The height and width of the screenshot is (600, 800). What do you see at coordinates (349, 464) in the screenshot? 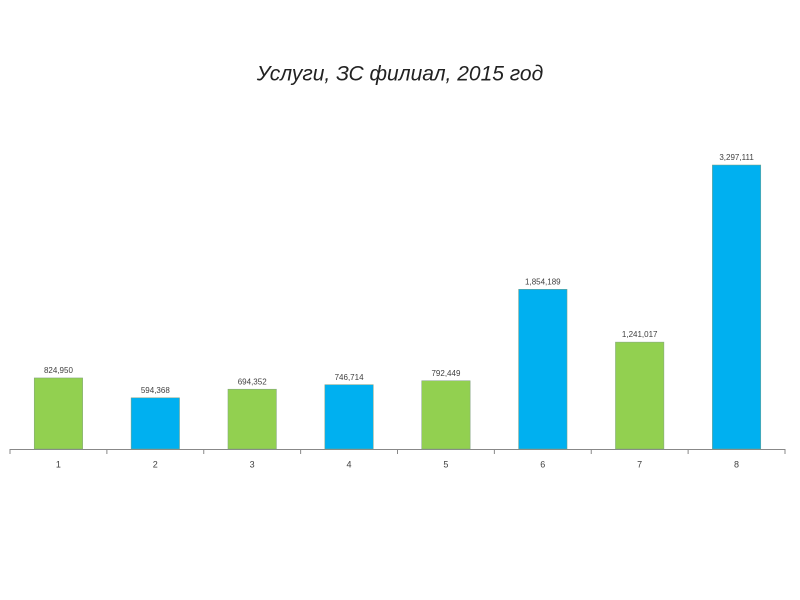
I see `x-tick-label: 4` at bounding box center [349, 464].